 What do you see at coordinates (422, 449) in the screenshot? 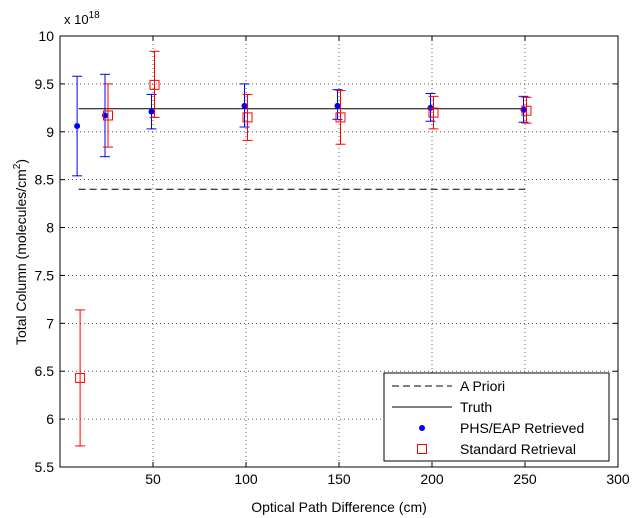
I see `legend-swatch-standard-retrieval` at bounding box center [422, 449].